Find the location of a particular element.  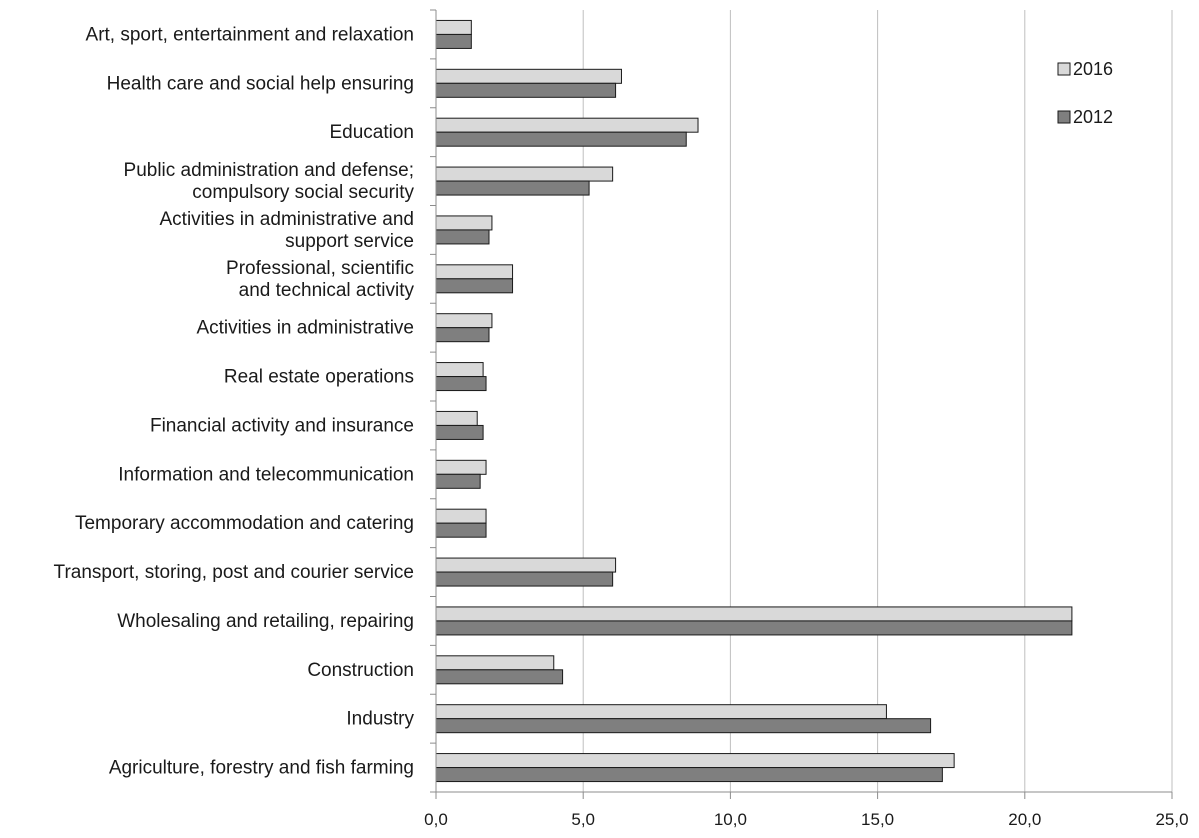

category-label: Construction is located at coordinates (360, 670).